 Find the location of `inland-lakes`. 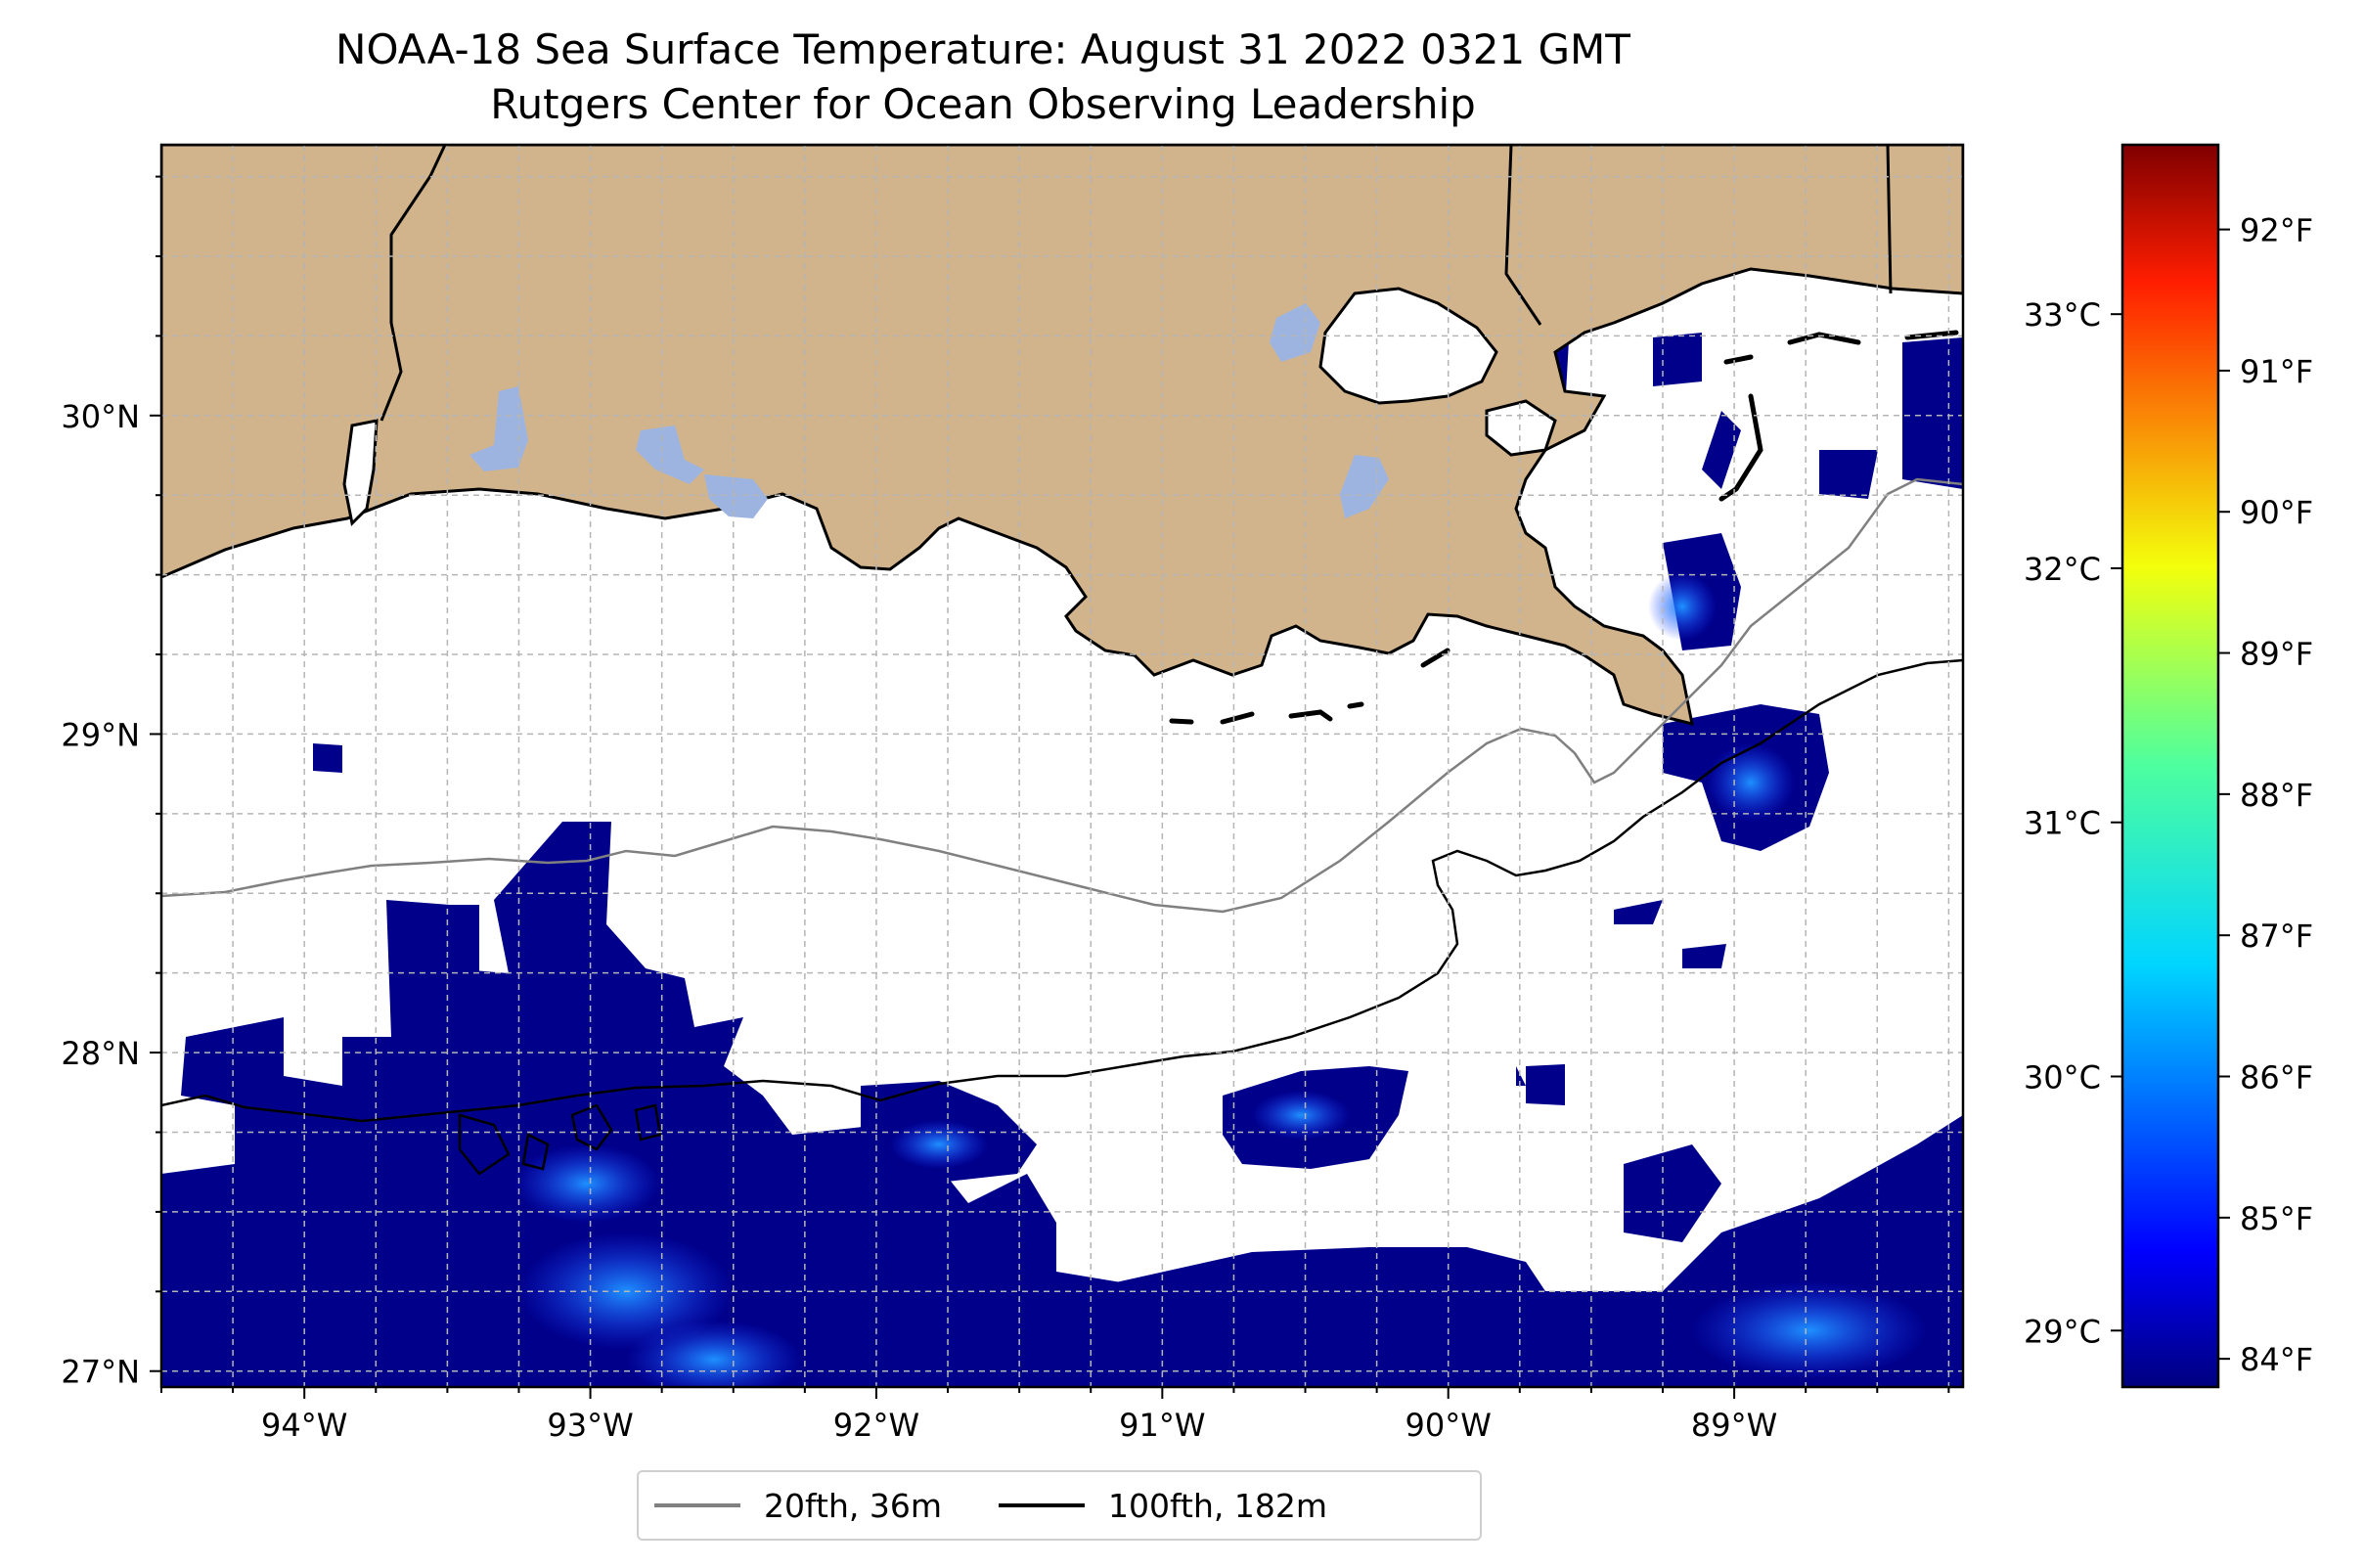

inland-lakes is located at coordinates (929, 410).